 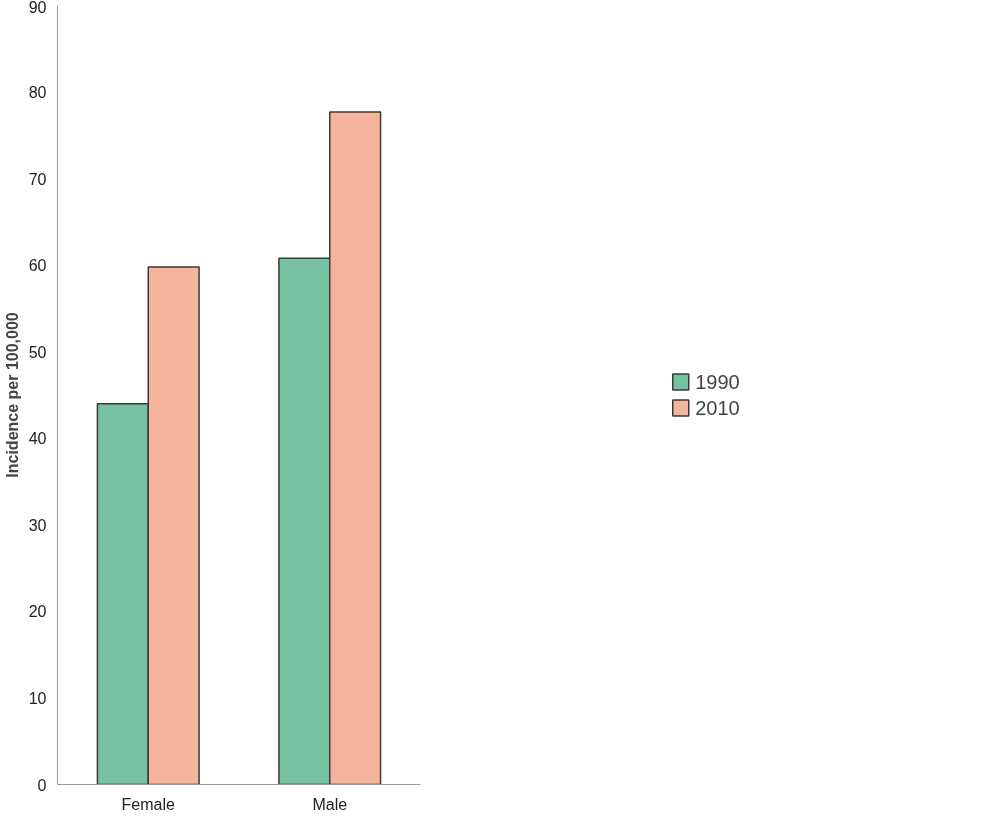 What do you see at coordinates (37, 352) in the screenshot?
I see `y-tick-label: 50` at bounding box center [37, 352].